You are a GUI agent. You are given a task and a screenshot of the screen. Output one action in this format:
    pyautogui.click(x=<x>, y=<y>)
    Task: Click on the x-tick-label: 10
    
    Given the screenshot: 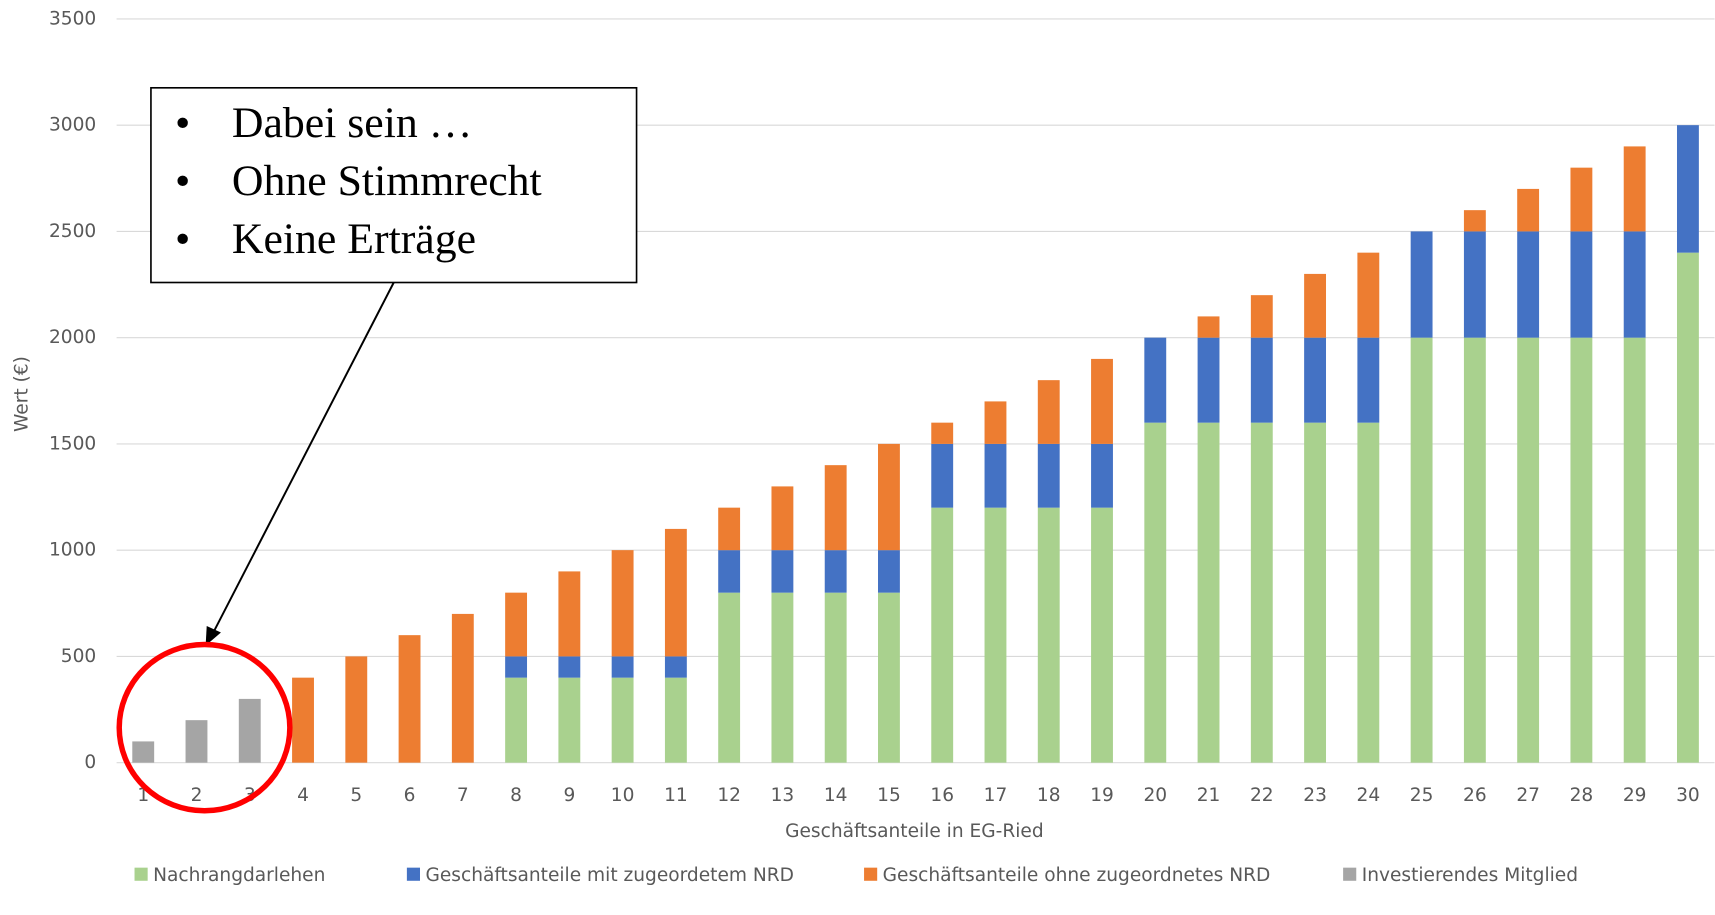 What is the action you would take?
    pyautogui.click(x=623, y=795)
    